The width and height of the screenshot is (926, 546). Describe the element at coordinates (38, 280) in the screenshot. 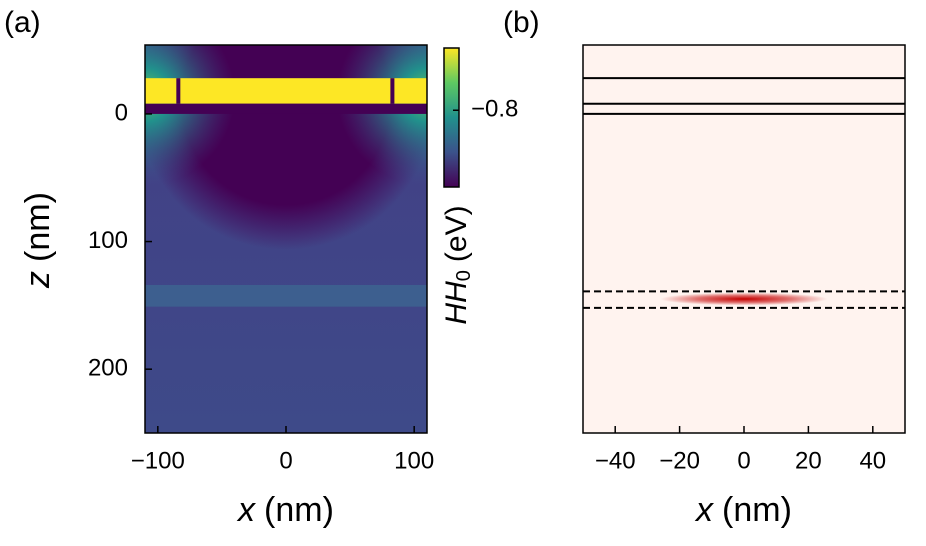

I see `axis-symbol: z` at that location.